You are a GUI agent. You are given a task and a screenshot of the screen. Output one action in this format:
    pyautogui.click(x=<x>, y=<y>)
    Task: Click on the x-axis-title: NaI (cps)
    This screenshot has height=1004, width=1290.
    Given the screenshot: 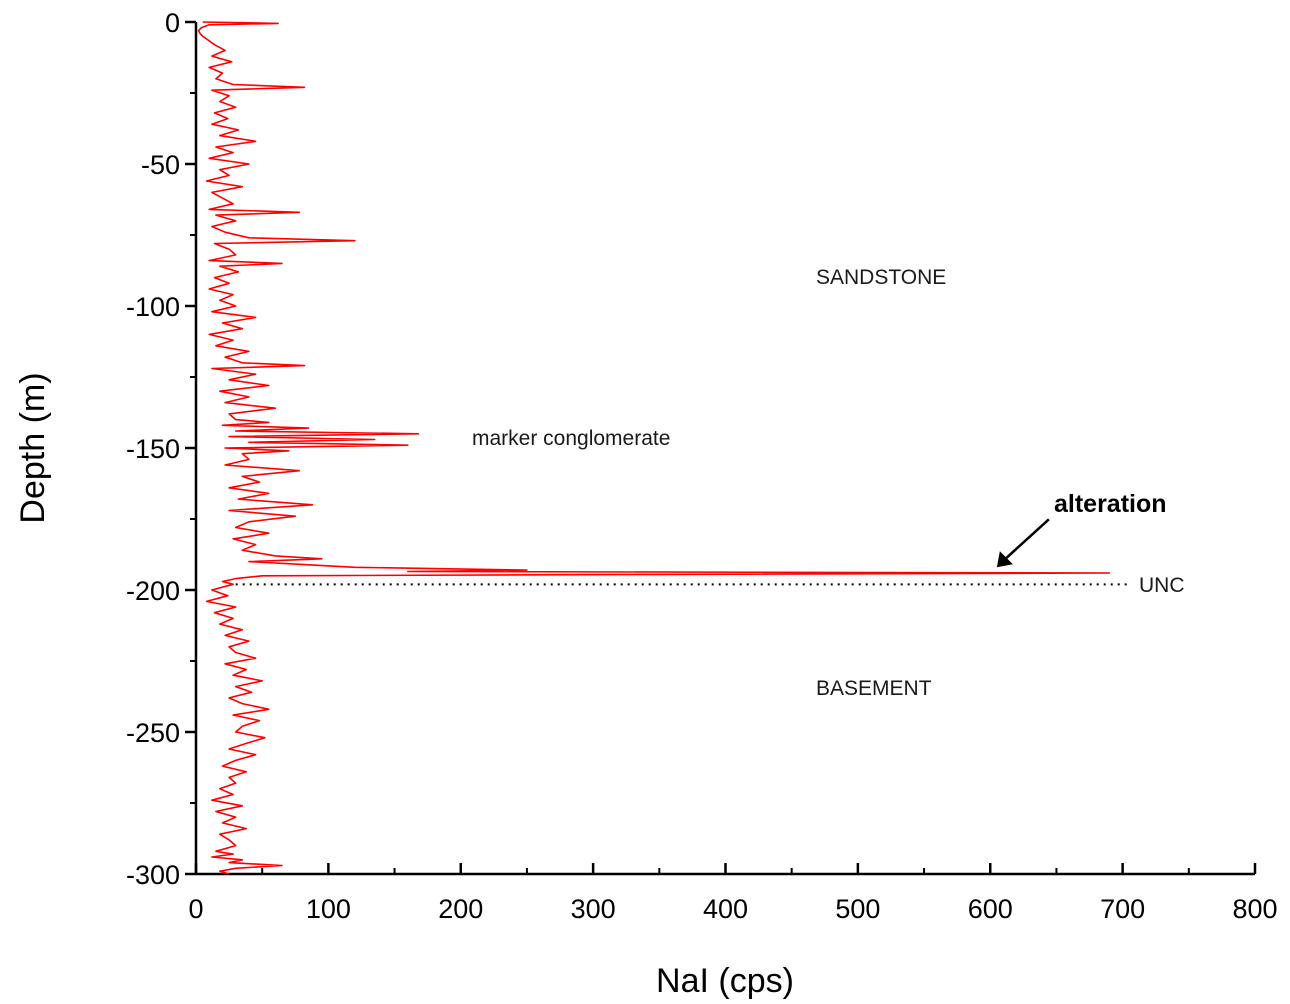 What is the action you would take?
    pyautogui.click(x=725, y=981)
    